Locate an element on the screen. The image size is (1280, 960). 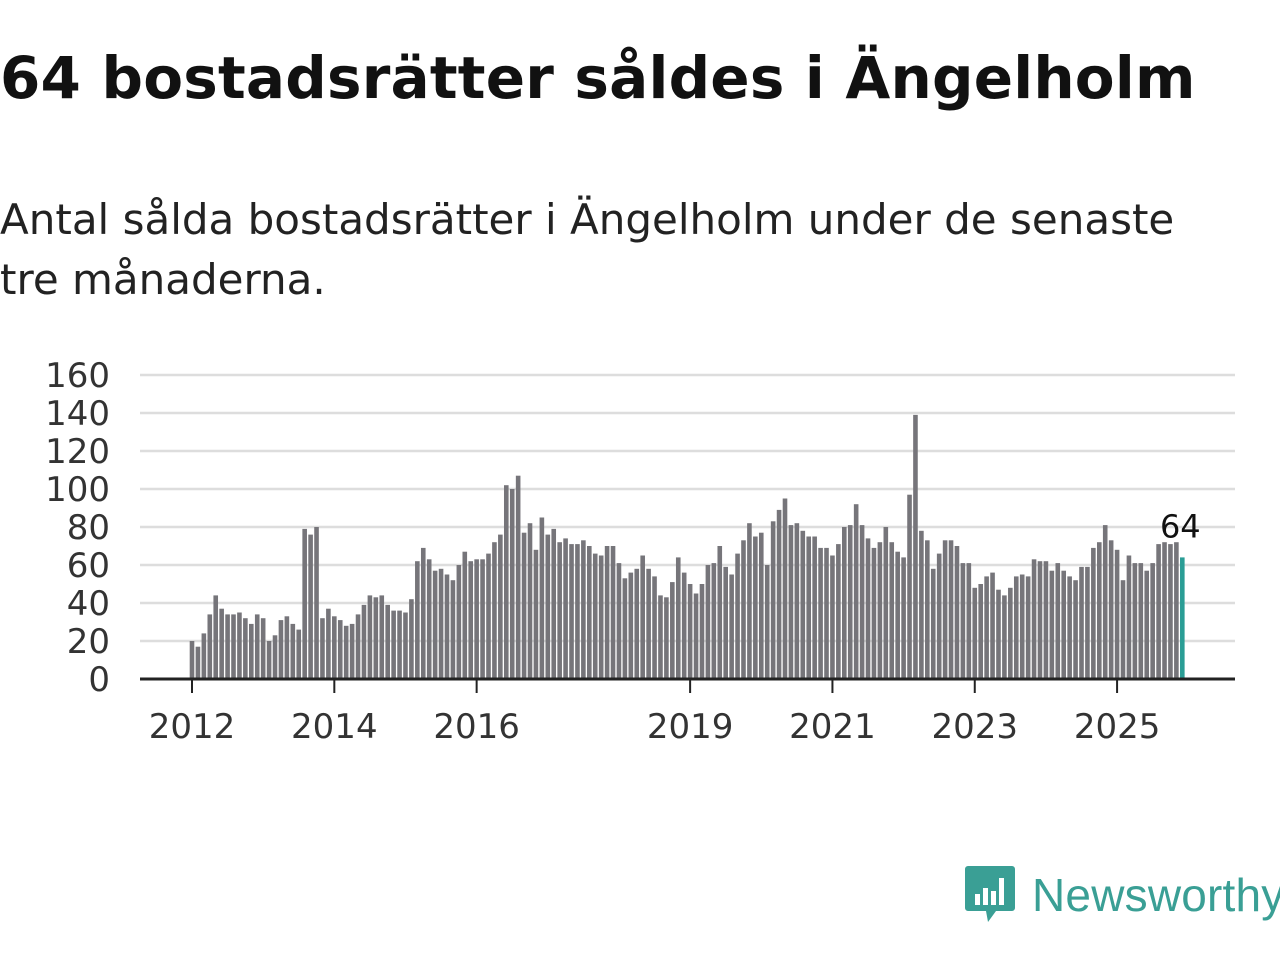
chart-title: 64 bostadsrätter såldes i Ängelholm is located at coordinates (598, 78).